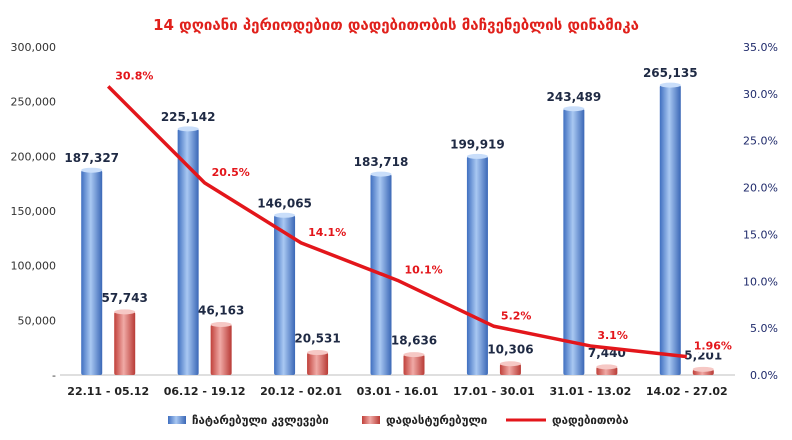 This screenshot has width=792, height=440. I want to click on positivity-label: 1.96%, so click(713, 346).